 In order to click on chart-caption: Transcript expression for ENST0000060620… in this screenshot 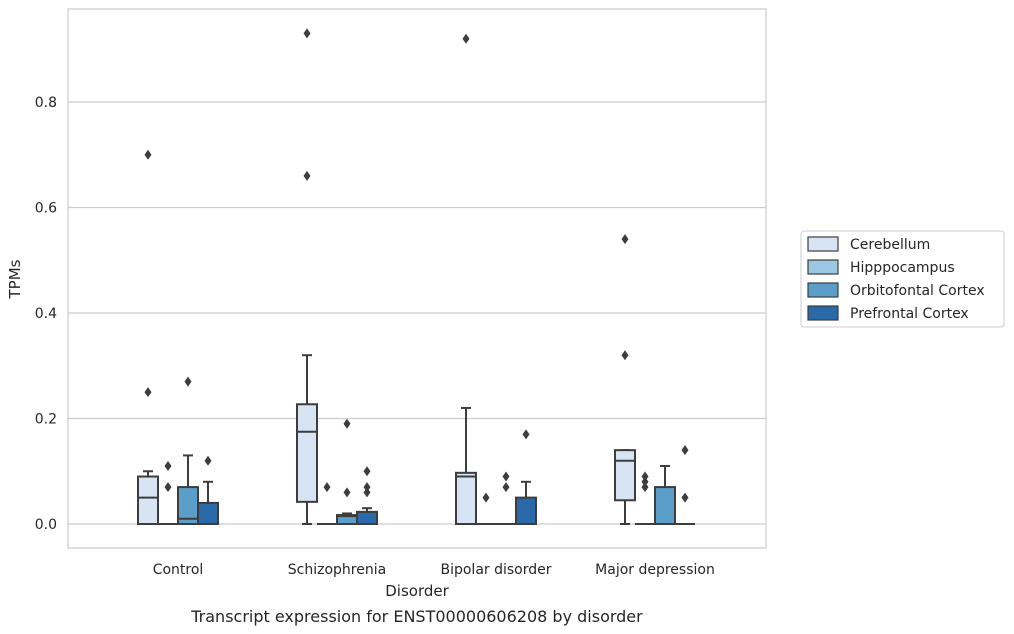, I will do `click(416, 616)`.